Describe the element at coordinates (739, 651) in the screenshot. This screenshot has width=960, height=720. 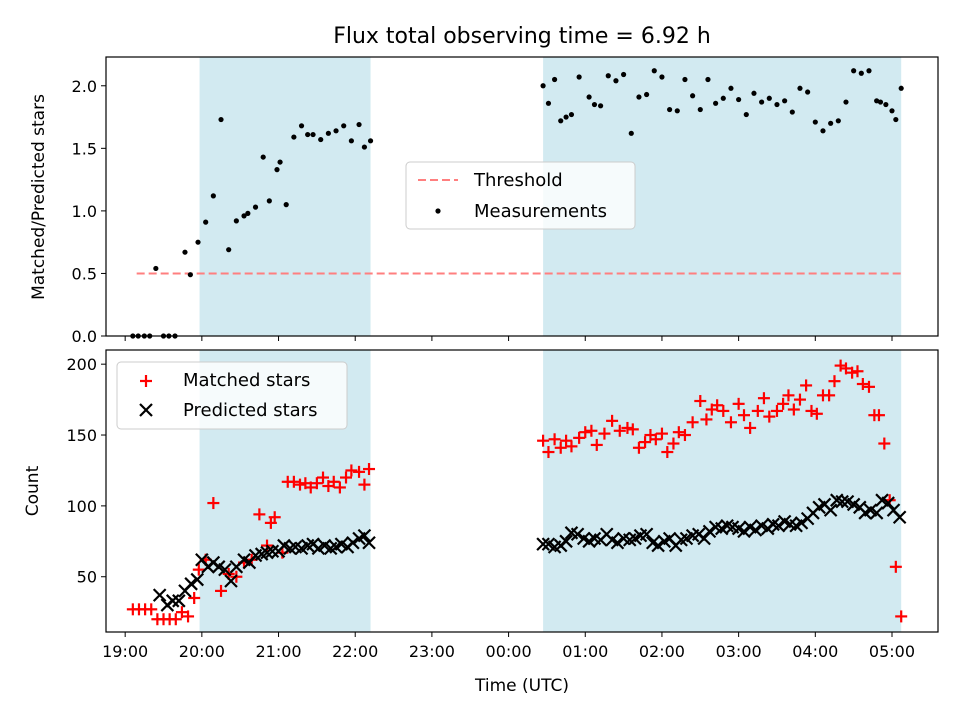
I see `x-tick-label: 03:00` at that location.